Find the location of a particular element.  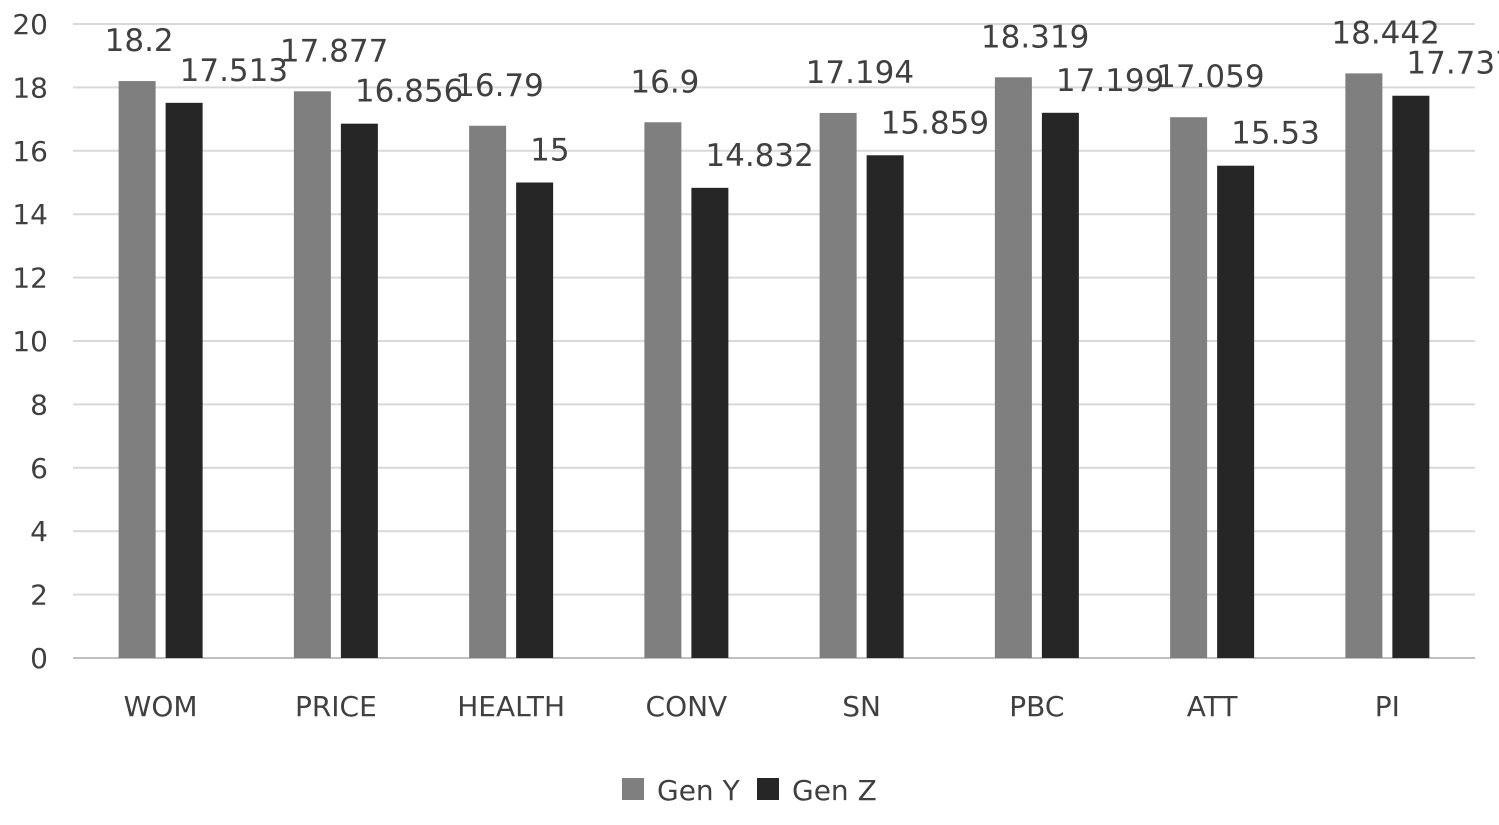

y-tick-label: 6 is located at coordinates (39, 468).